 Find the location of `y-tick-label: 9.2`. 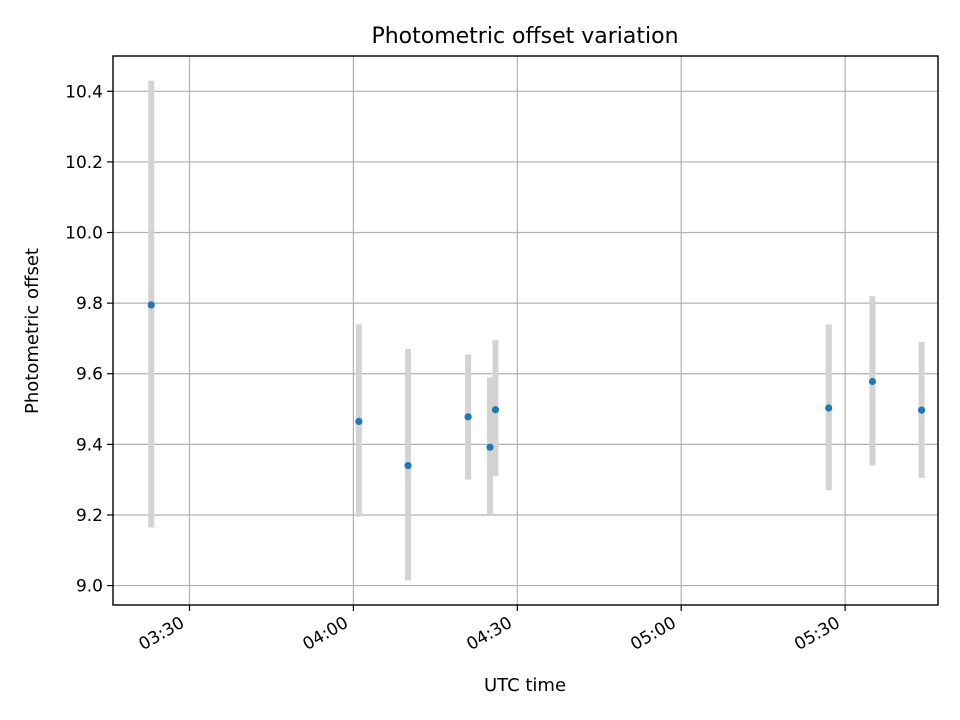

y-tick-label: 9.2 is located at coordinates (89, 516).